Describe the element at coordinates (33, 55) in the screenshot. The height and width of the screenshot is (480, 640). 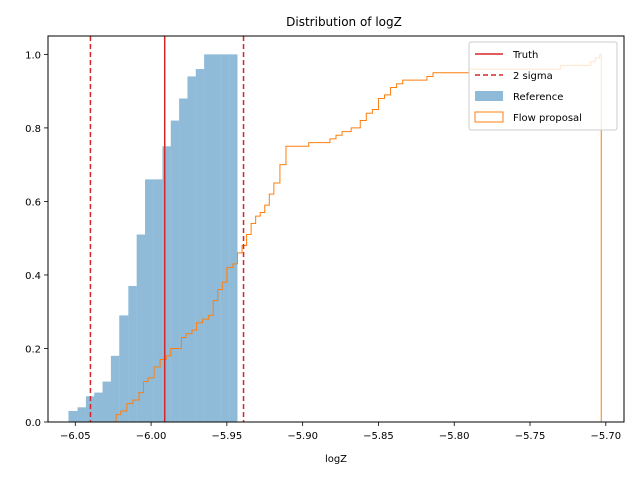
I see `y-tick-label: 1.0` at that location.